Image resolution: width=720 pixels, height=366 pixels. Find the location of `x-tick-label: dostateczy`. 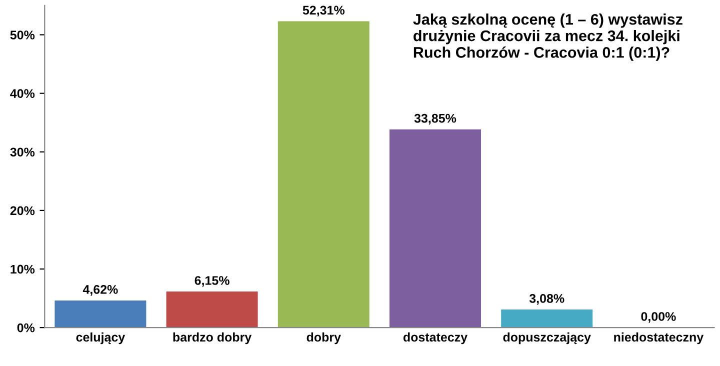

x-tick-label: dostateczy is located at coordinates (435, 338).